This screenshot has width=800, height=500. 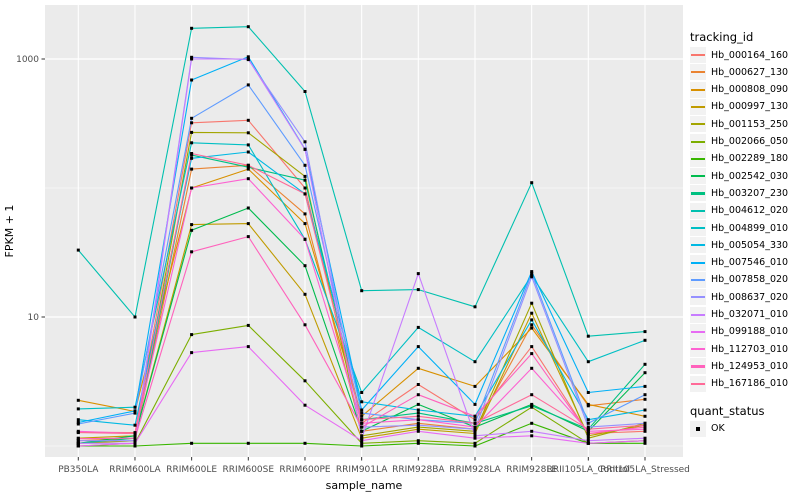 I want to click on legend-item-label: Hb_005054_330, so click(x=750, y=245).